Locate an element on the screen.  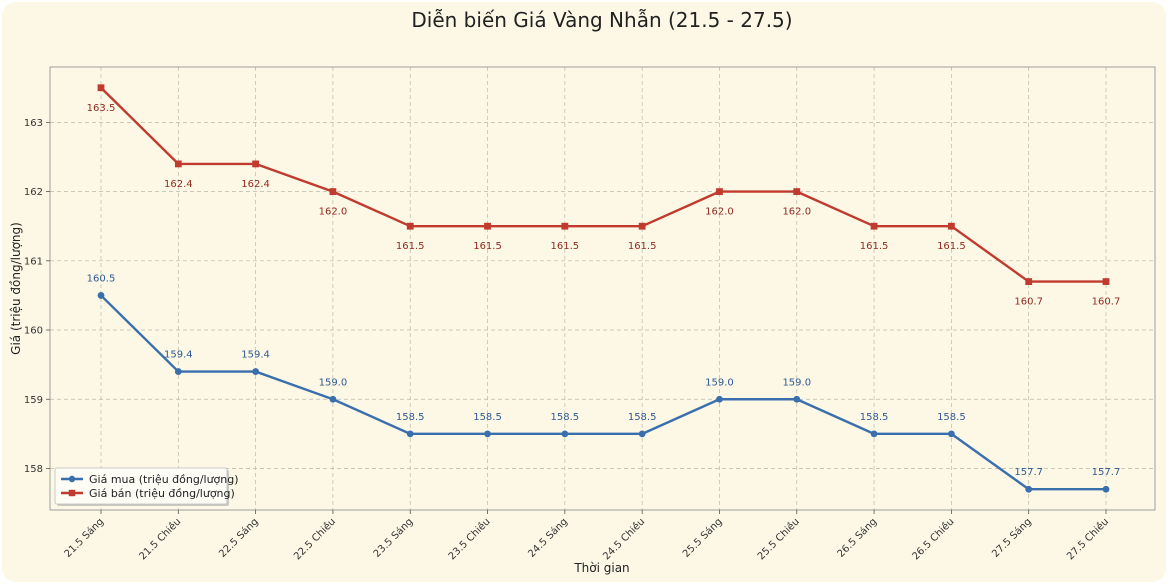
legend-box is located at coordinates (141, 486).